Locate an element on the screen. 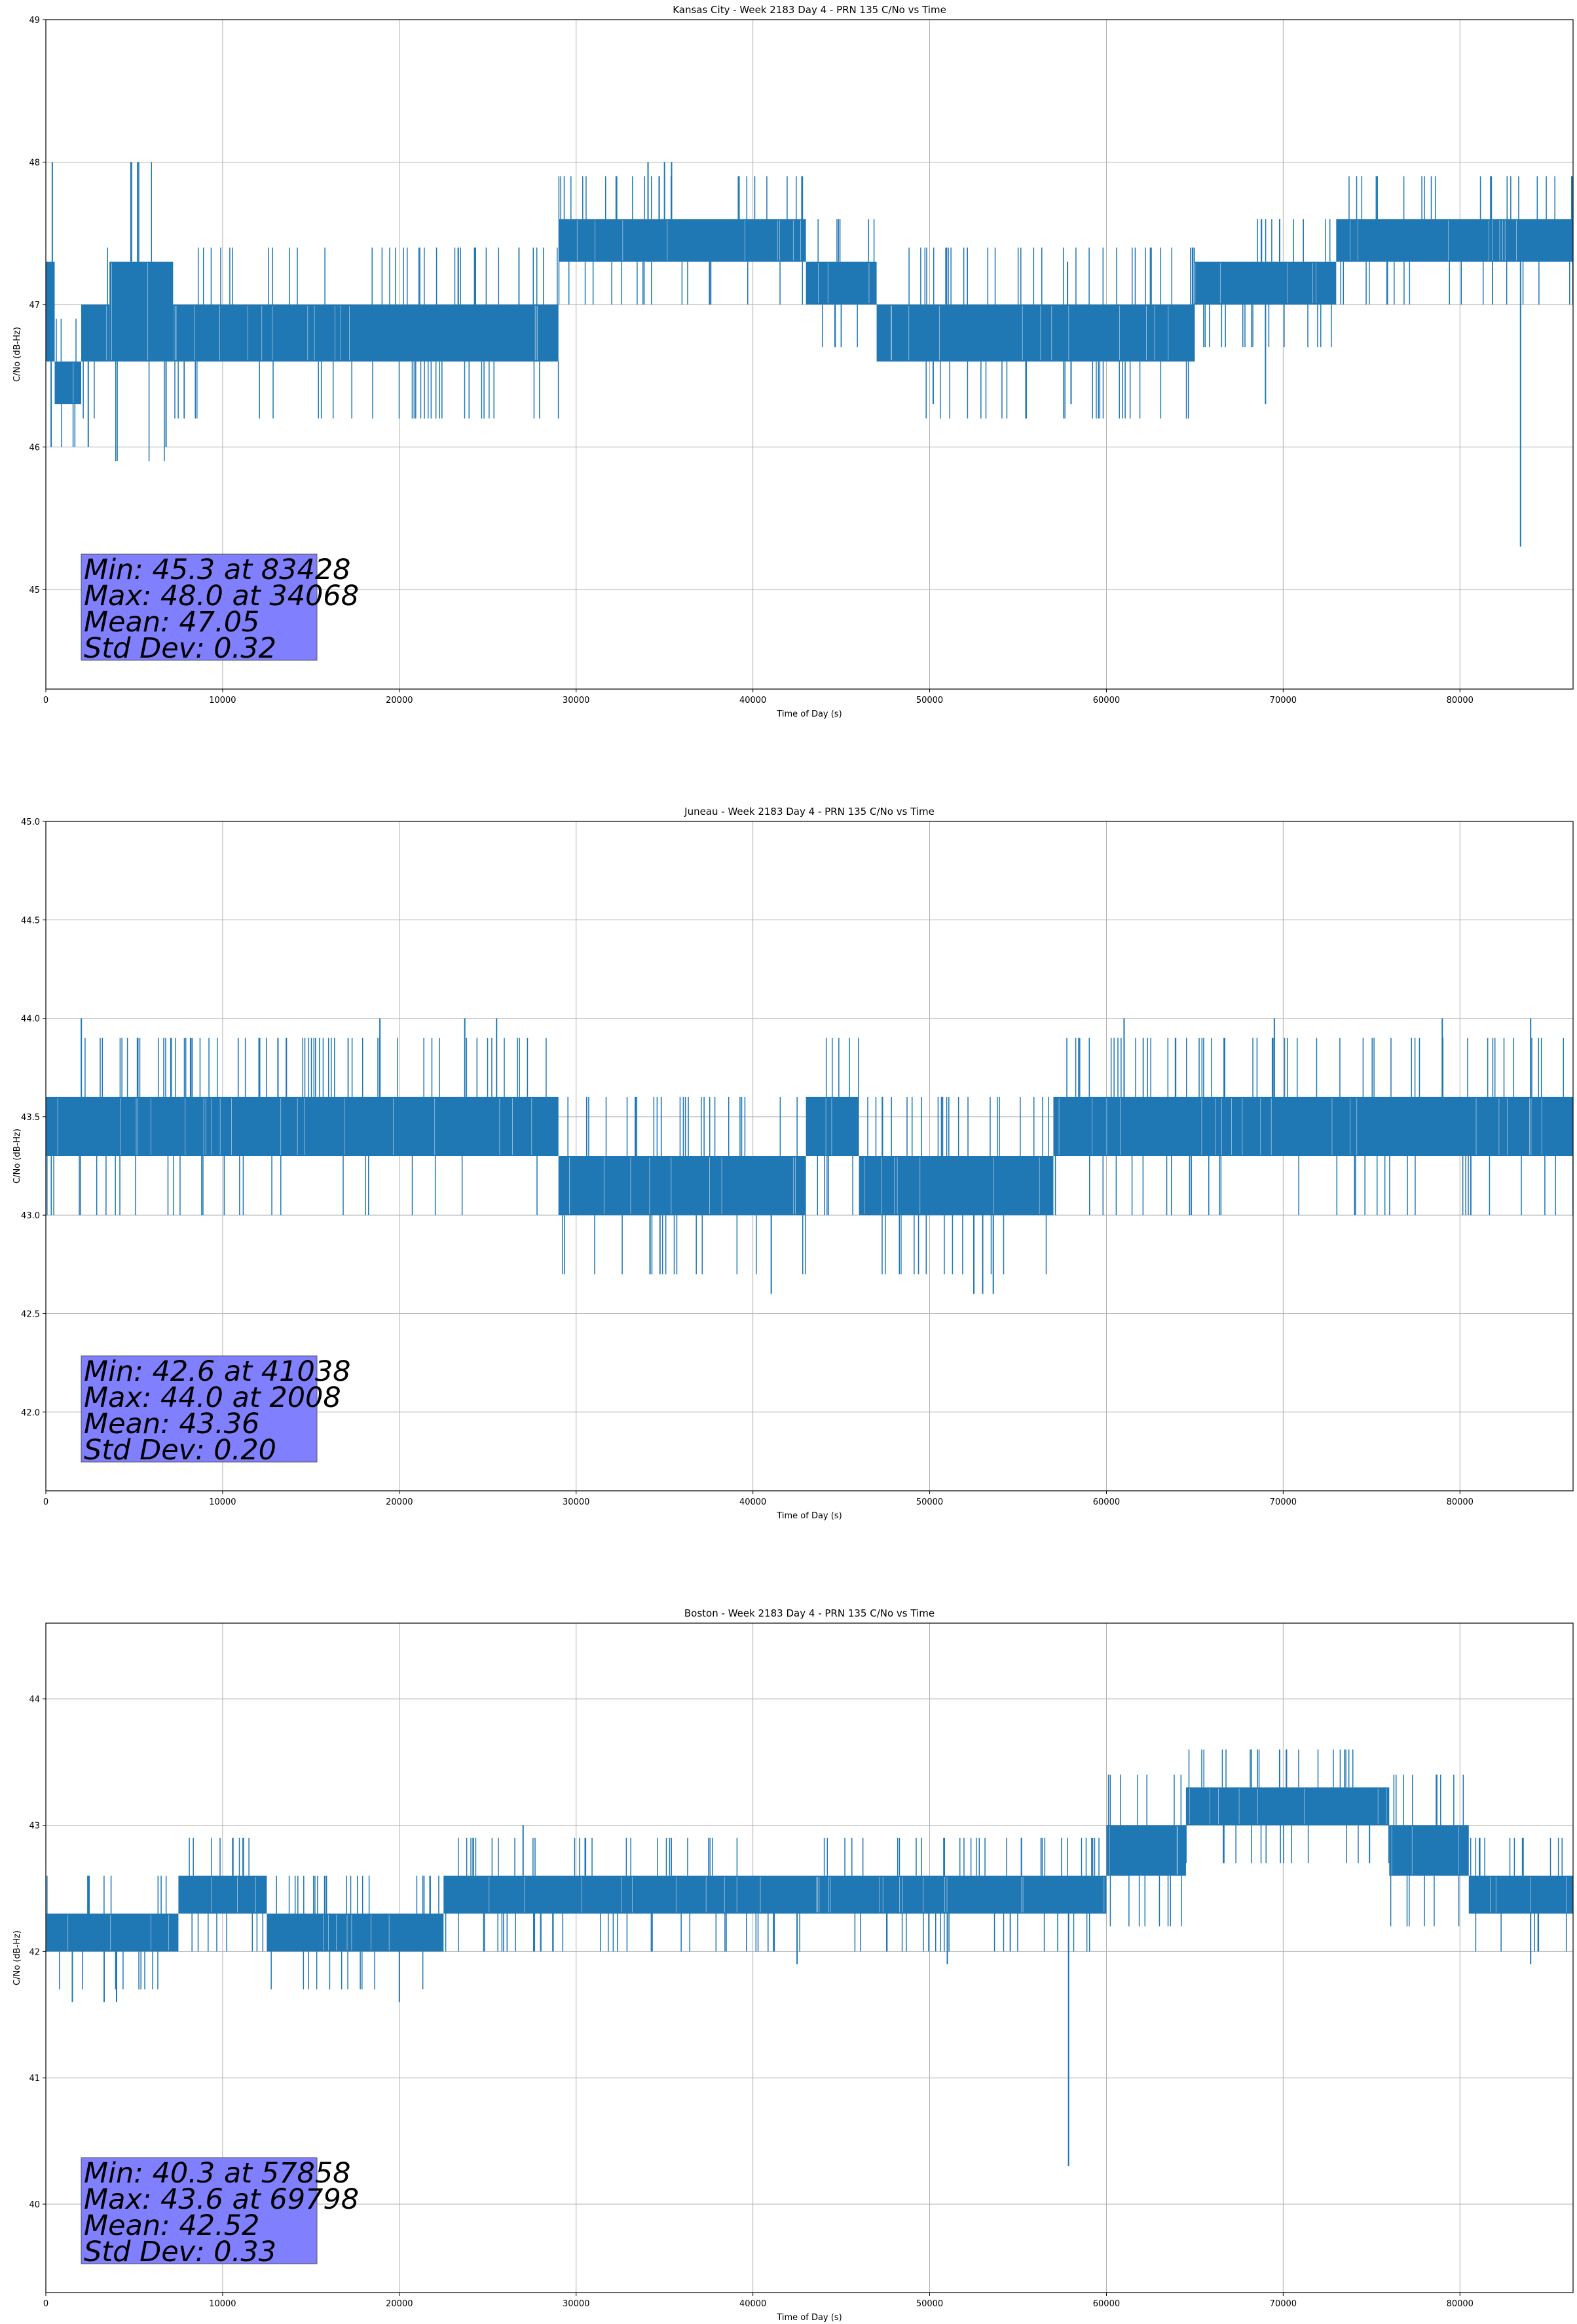 The width and height of the screenshot is (1577, 2324). y-tick-label: 44.0 is located at coordinates (30, 1019).